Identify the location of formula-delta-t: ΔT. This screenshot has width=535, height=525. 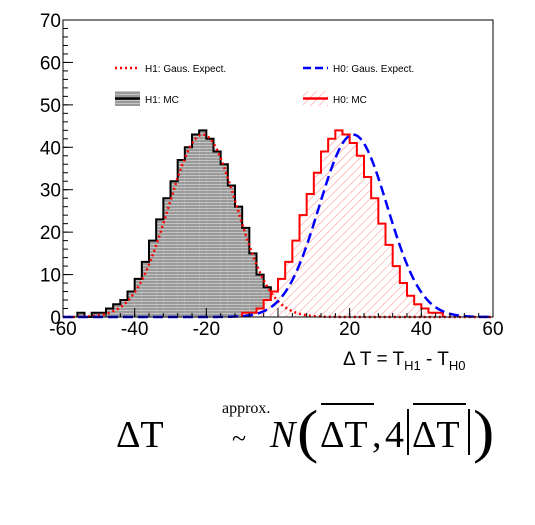
(140, 435).